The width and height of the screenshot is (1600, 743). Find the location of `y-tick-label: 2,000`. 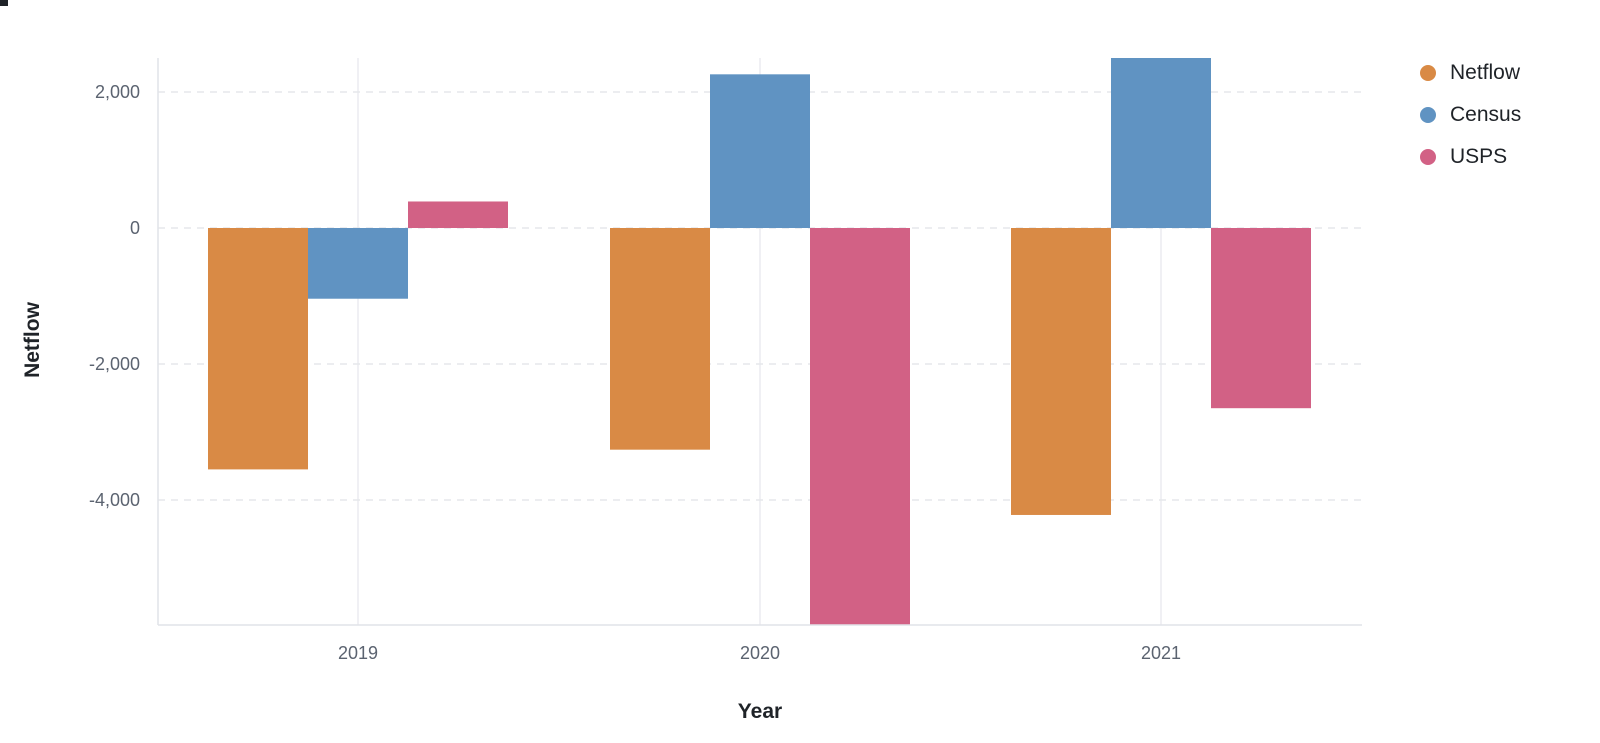

y-tick-label: 2,000 is located at coordinates (117, 92).